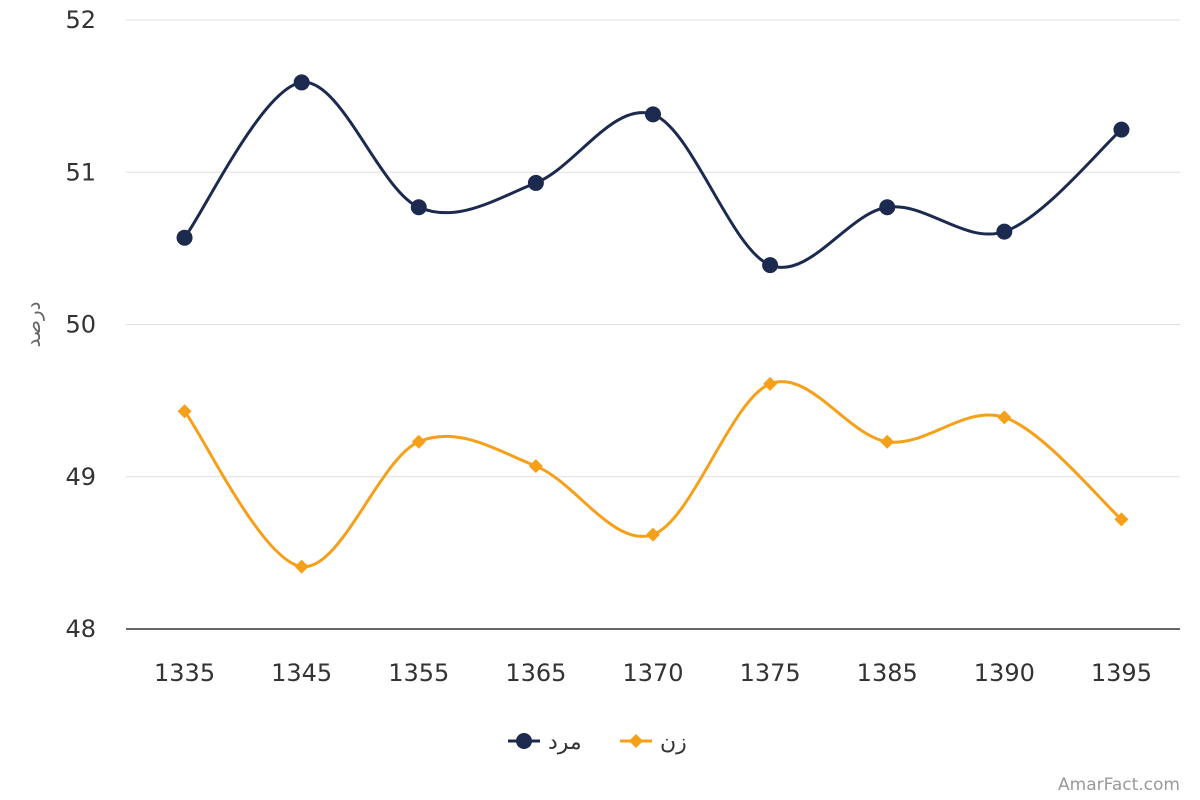 The image size is (1200, 800). I want to click on legend-item: زن, so click(653, 742).